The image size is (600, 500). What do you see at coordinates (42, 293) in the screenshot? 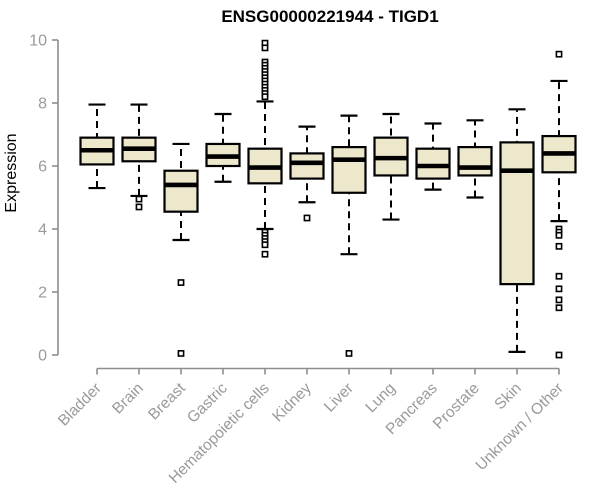
I see `y-tick-label: 2` at bounding box center [42, 293].